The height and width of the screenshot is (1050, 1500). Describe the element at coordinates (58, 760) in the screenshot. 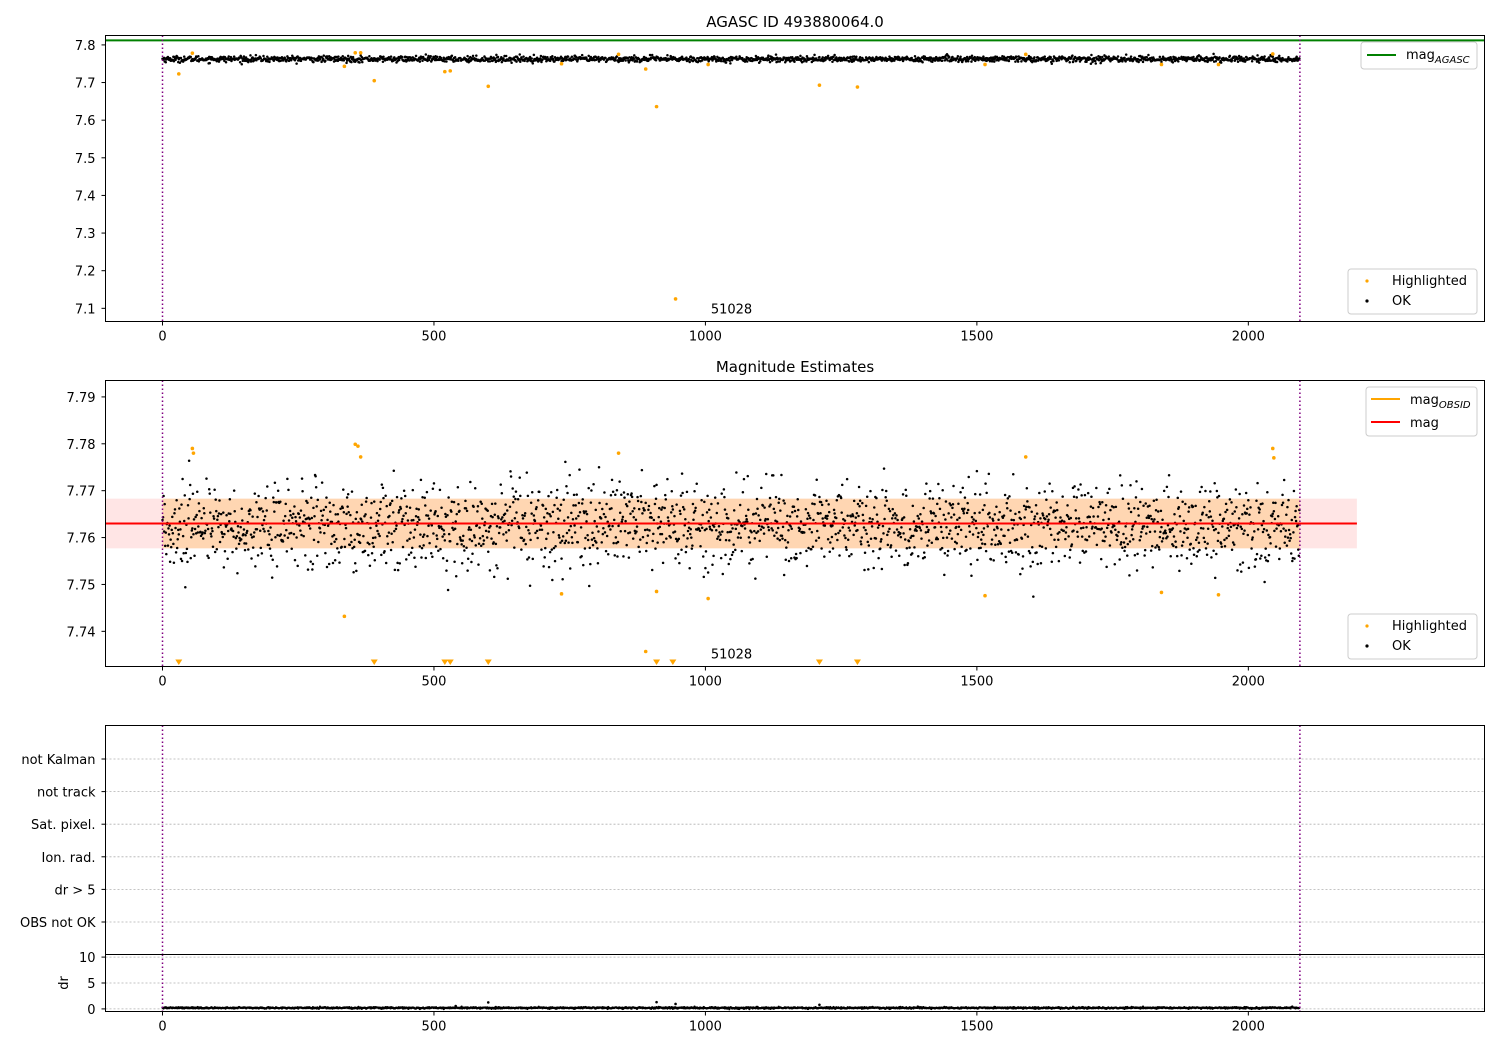

I see `flag-row-label: not Kalman` at that location.